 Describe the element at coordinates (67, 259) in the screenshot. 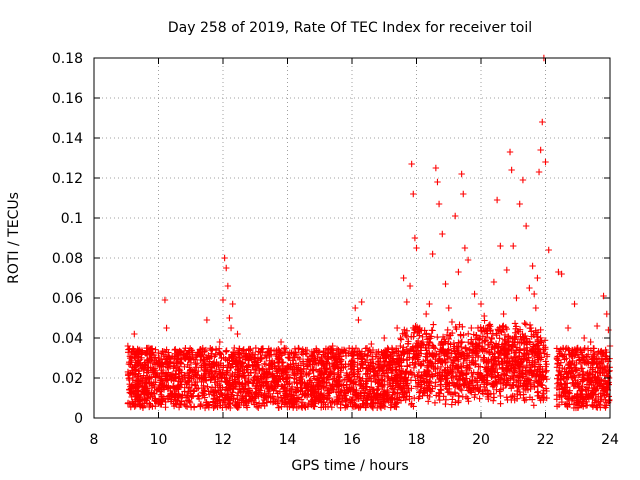

I see `y-tick-label: 0.08` at that location.